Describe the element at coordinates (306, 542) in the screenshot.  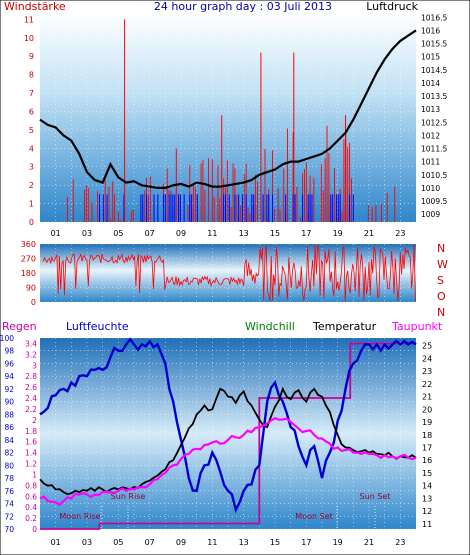
I see `x-tick-label-bottom: 17` at that location.